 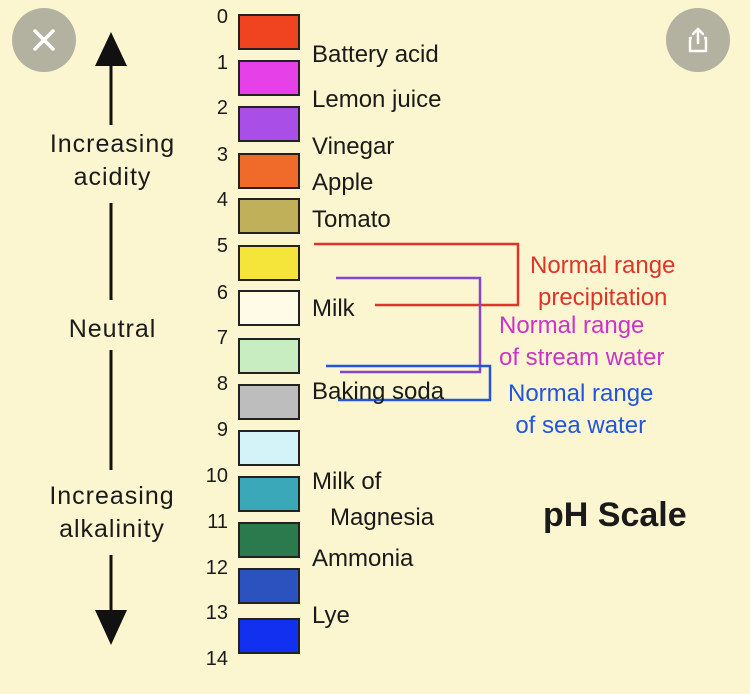 I want to click on sea-line-1: Normal range, so click(x=581, y=393).